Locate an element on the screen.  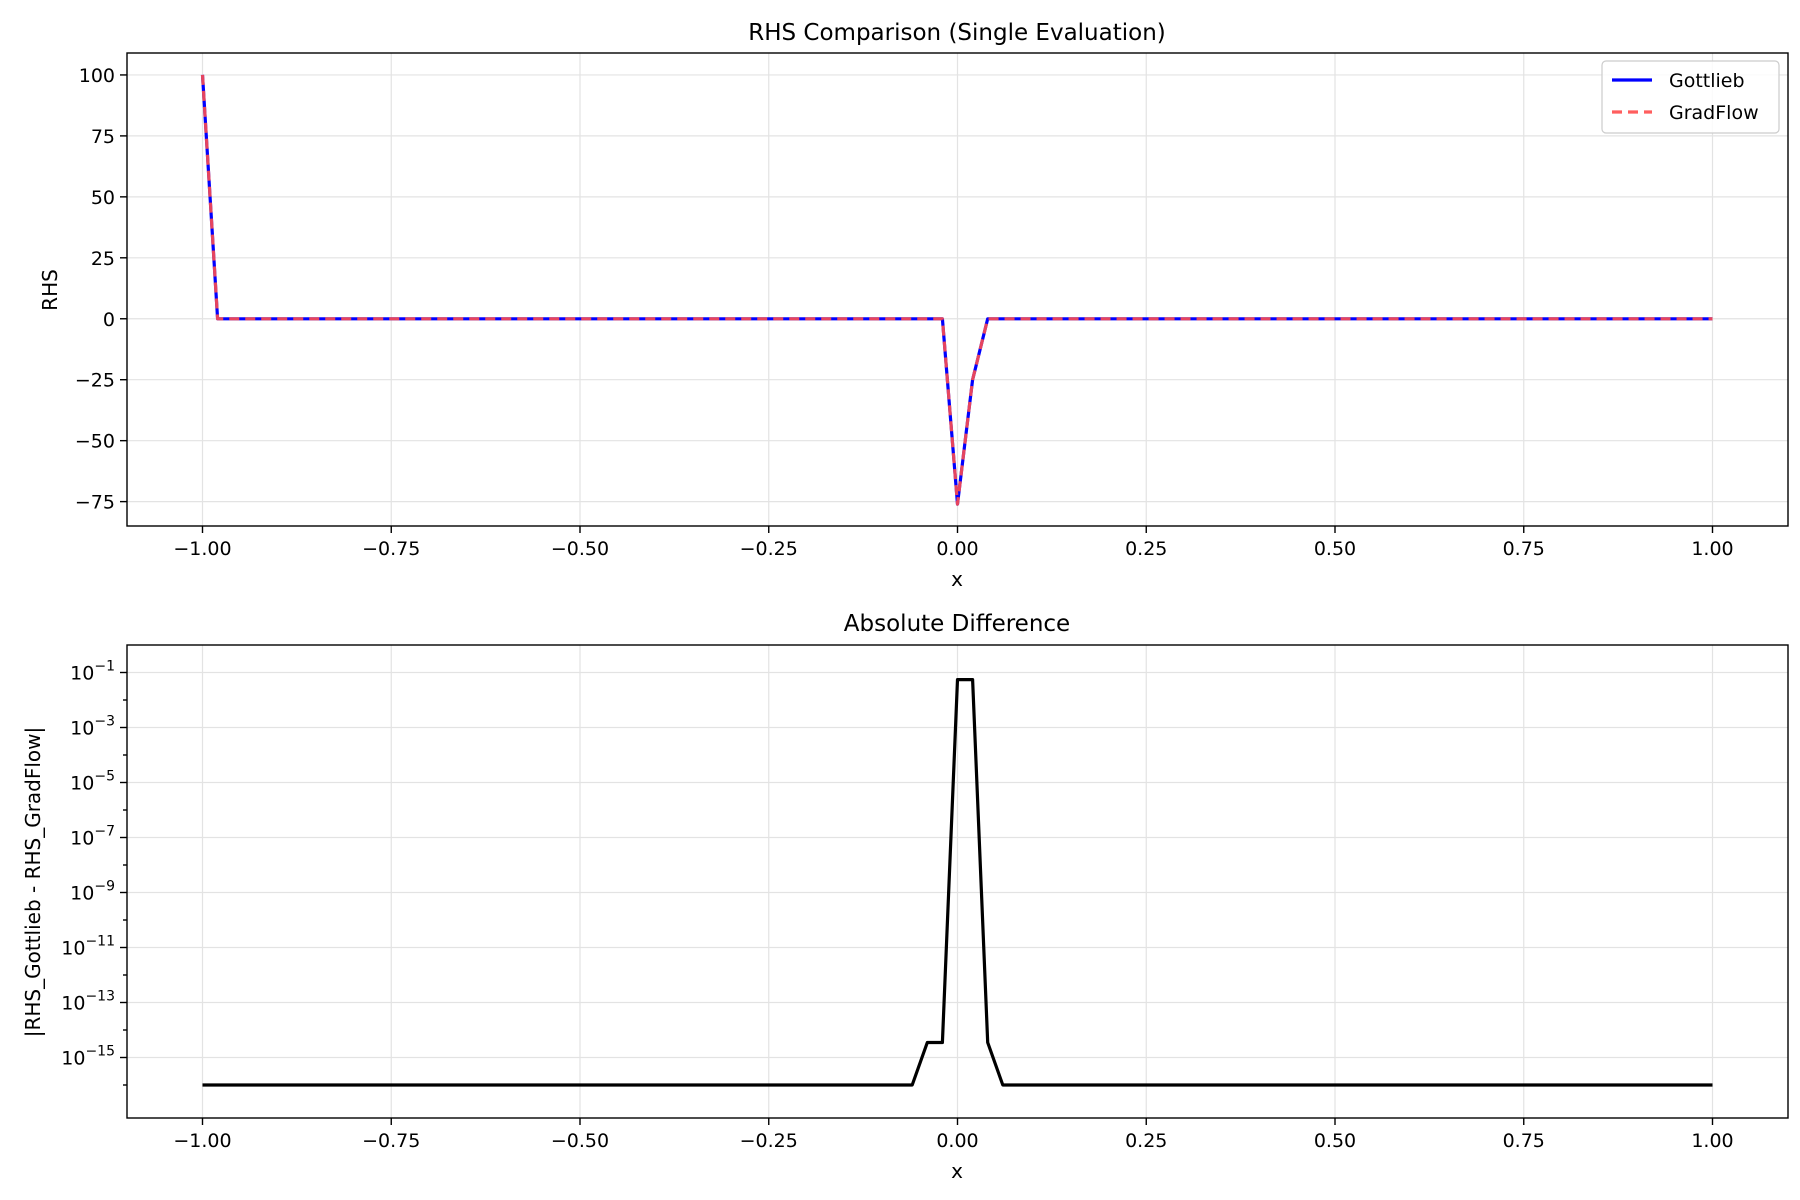
y-tick-label: 10⁻³ is located at coordinates (92, 727).